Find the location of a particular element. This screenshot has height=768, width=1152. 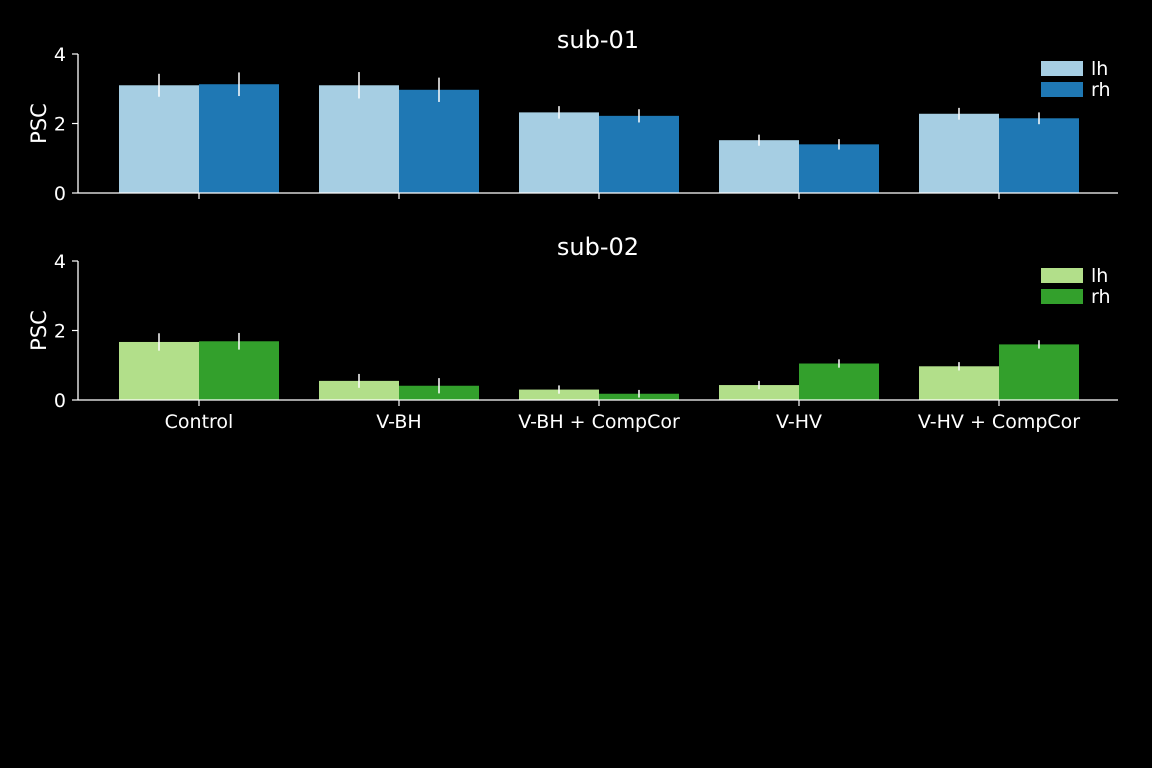

x-tick-label: V-BH is located at coordinates (398, 422).